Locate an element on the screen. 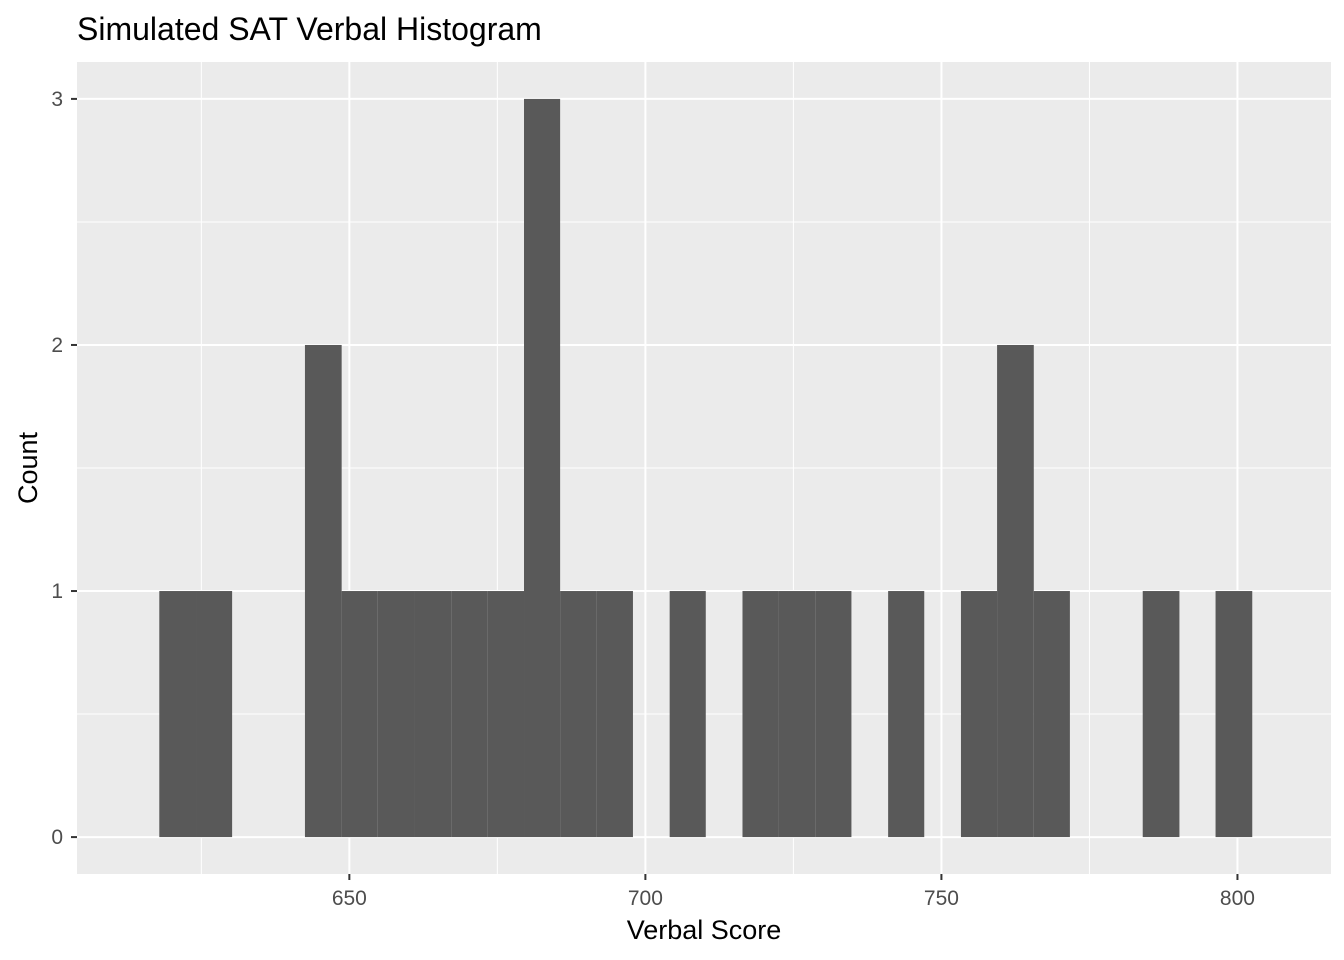  x-tick-label: 650 is located at coordinates (349, 898).